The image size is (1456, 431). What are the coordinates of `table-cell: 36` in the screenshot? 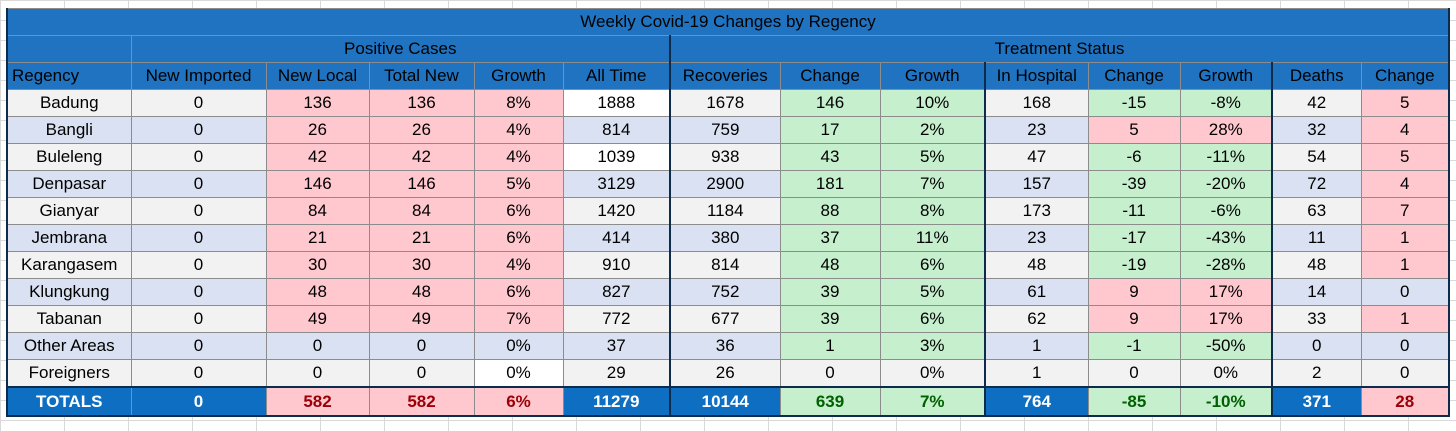 It's located at (725, 346).